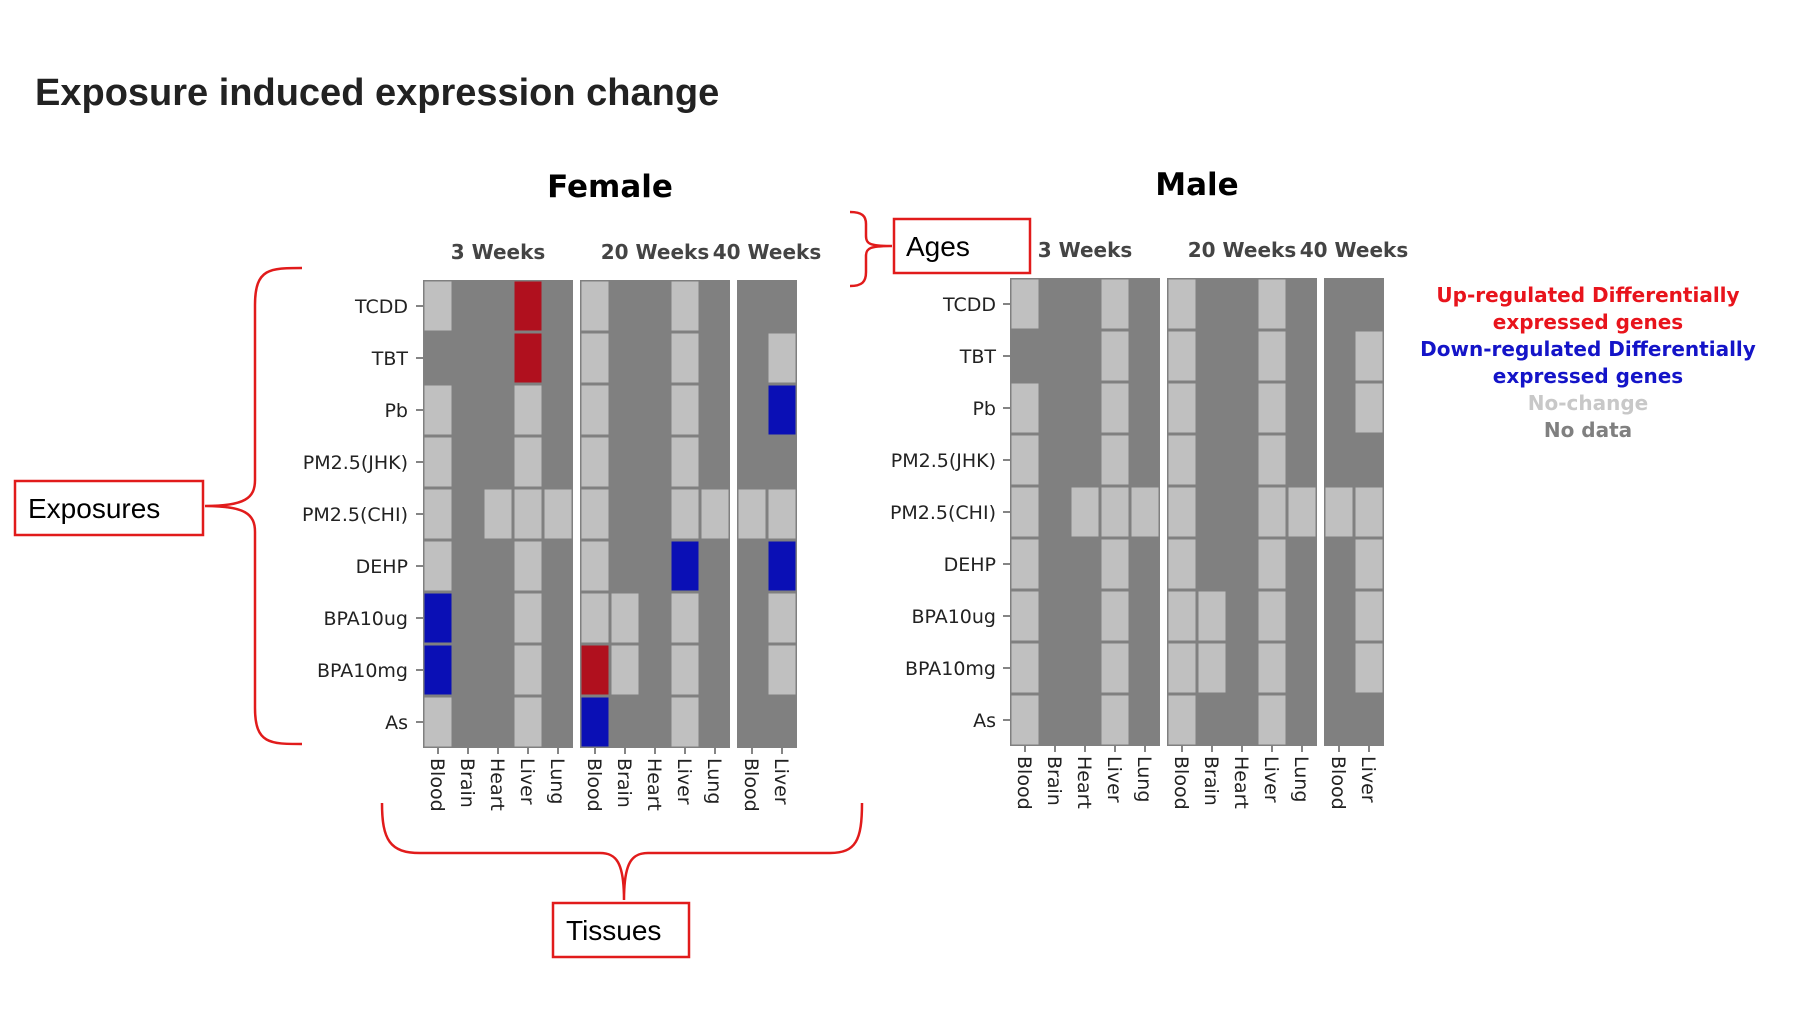 Image resolution: width=1800 pixels, height=1013 pixels. What do you see at coordinates (871, 249) in the screenshot?
I see `ages-brace` at bounding box center [871, 249].